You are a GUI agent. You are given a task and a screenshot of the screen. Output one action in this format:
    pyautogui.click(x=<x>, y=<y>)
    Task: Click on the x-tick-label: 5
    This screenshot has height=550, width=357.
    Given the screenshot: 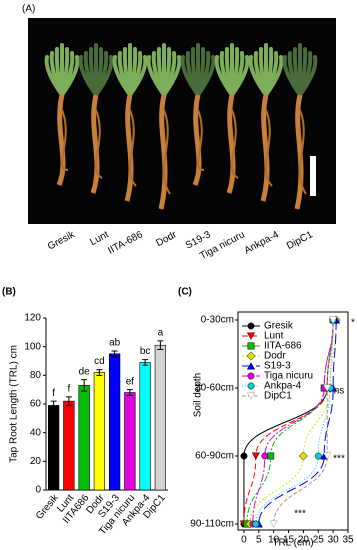 What is the action you would take?
    pyautogui.click(x=259, y=540)
    